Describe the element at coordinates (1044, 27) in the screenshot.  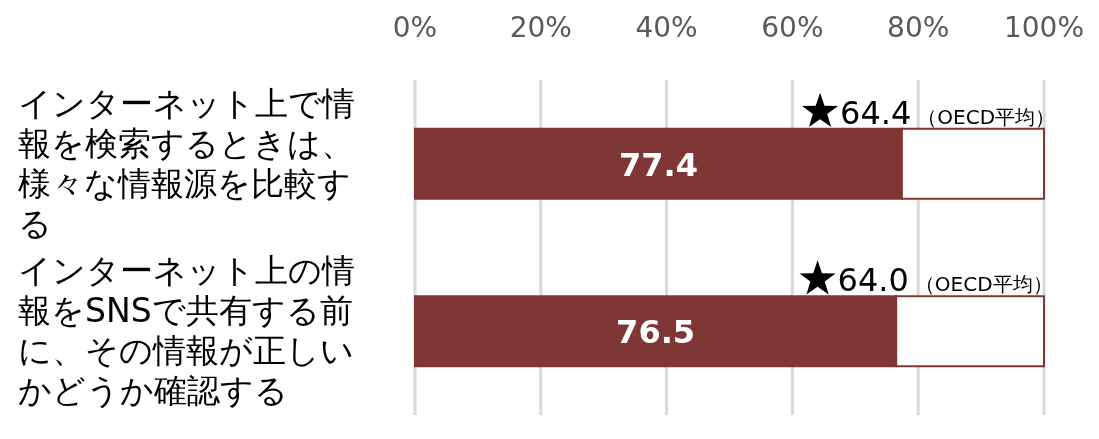
I see `x-tick-label: 100%` at that location.